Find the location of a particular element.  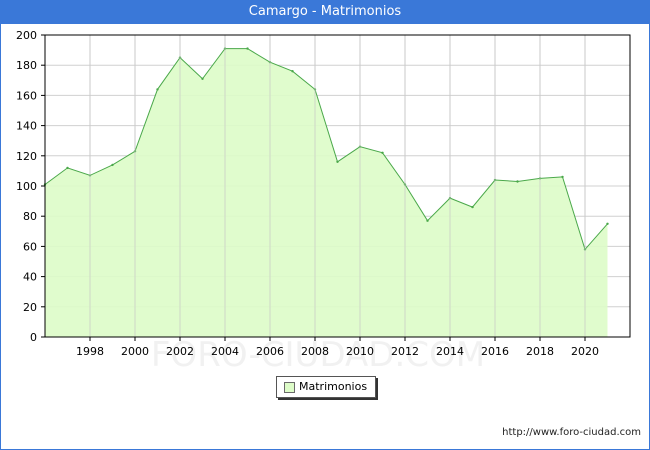

y-tick-label: 200 is located at coordinates (26, 35).